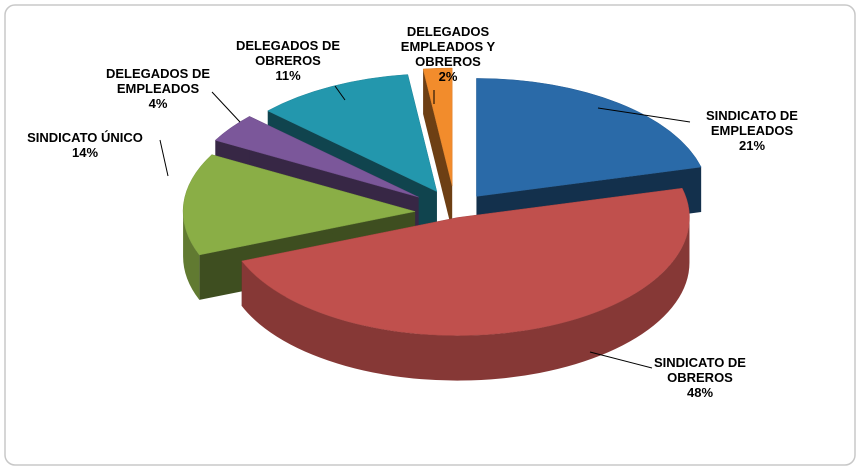 Image resolution: width=862 pixels, height=471 pixels. I want to click on category-label: SINDICATO DE EMPLEADOS, so click(752, 123).